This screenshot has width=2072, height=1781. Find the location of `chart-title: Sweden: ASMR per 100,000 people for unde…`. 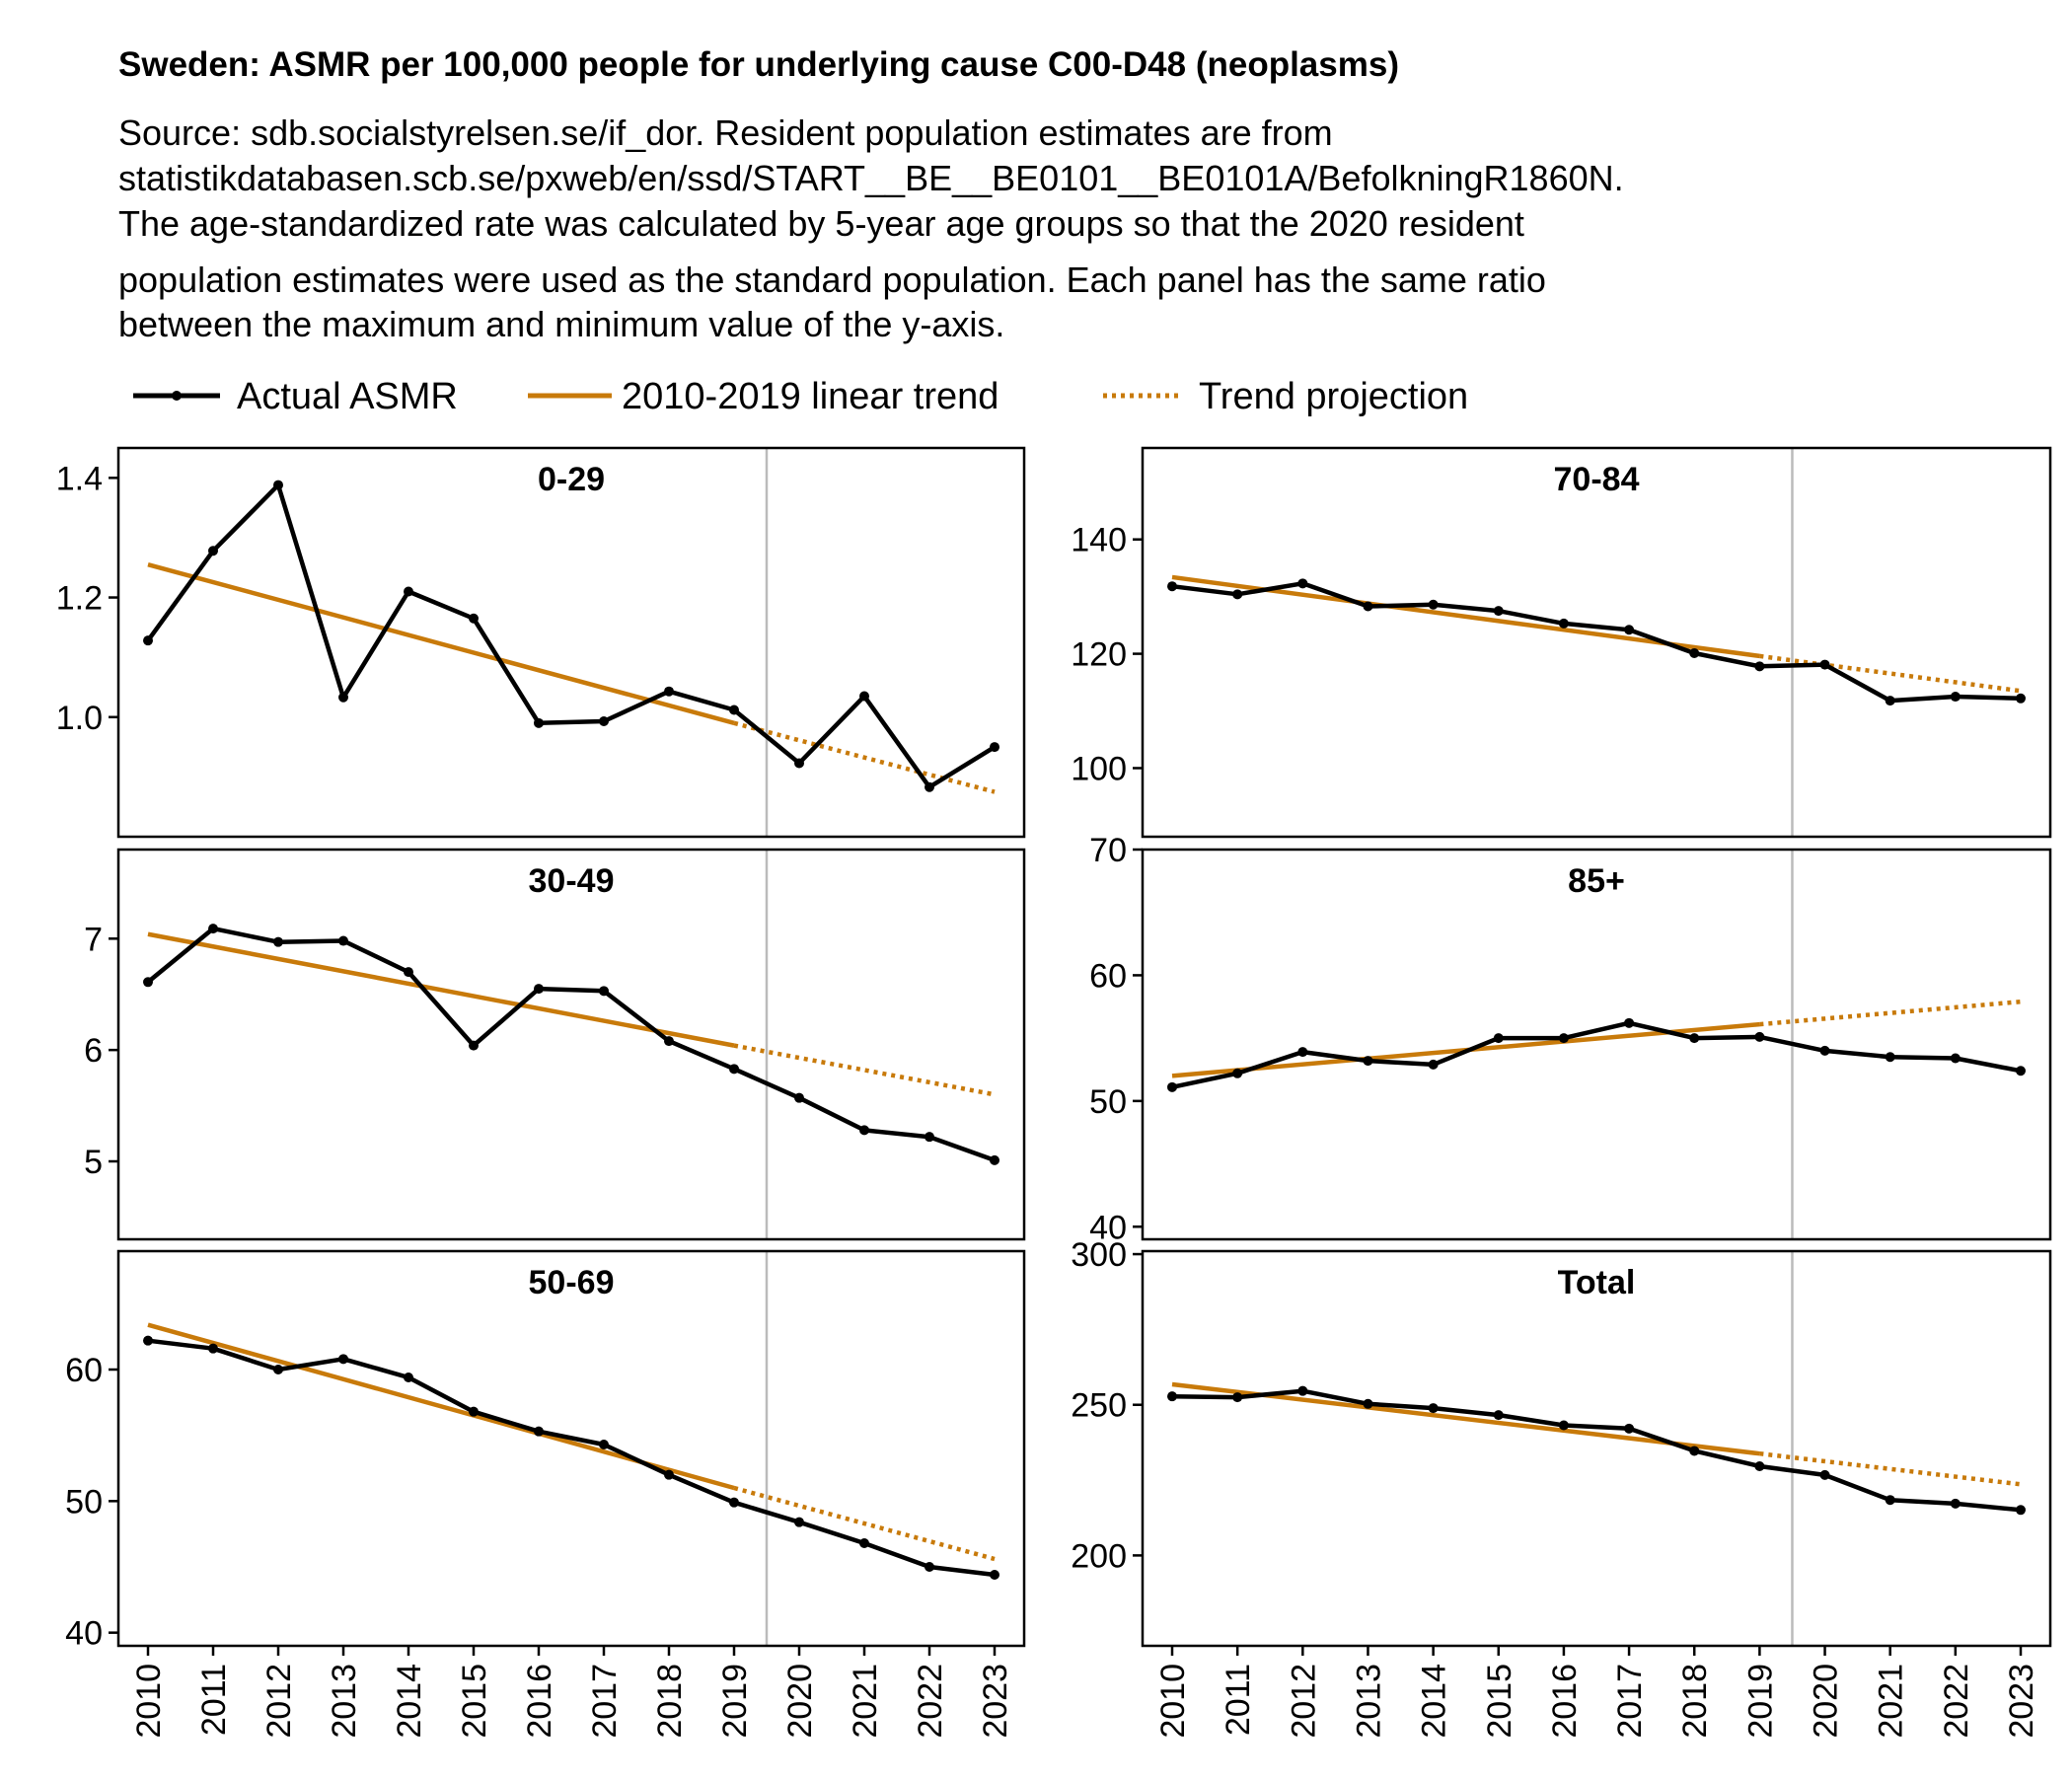

chart-title: Sweden: ASMR per 100,000 people for unde… is located at coordinates (759, 64).